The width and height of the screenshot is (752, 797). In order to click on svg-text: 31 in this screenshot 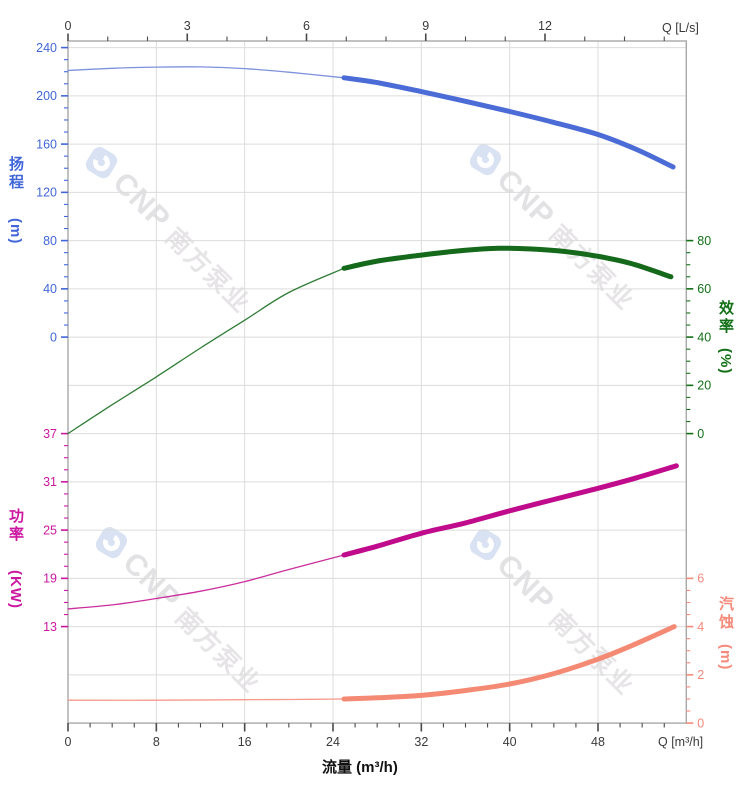, I will do `click(50, 482)`.